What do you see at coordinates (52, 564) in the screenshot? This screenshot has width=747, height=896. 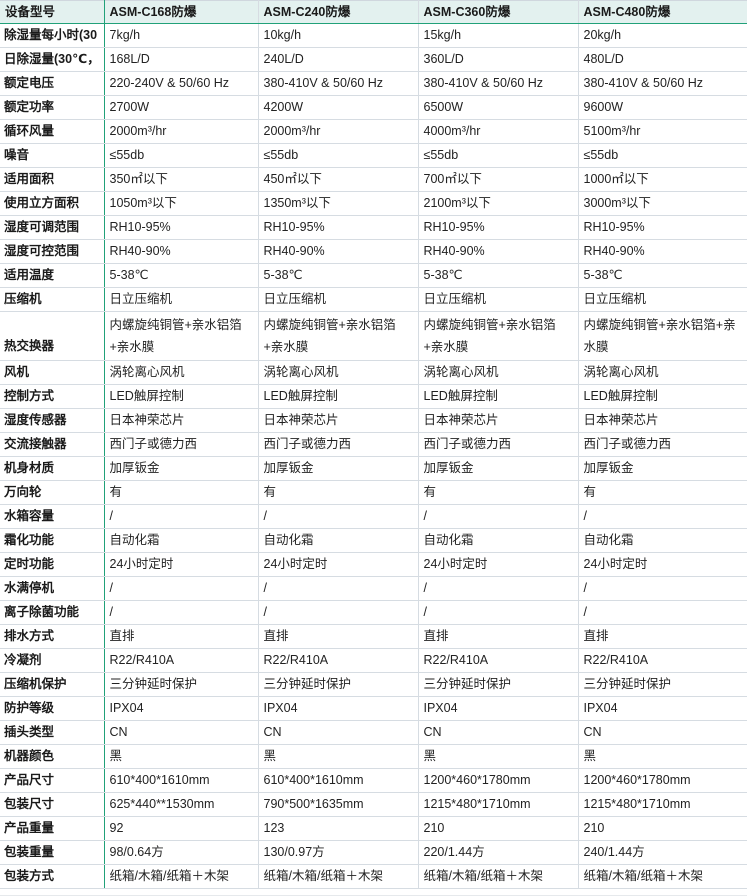 I see `row-label-cell: 定时功能` at bounding box center [52, 564].